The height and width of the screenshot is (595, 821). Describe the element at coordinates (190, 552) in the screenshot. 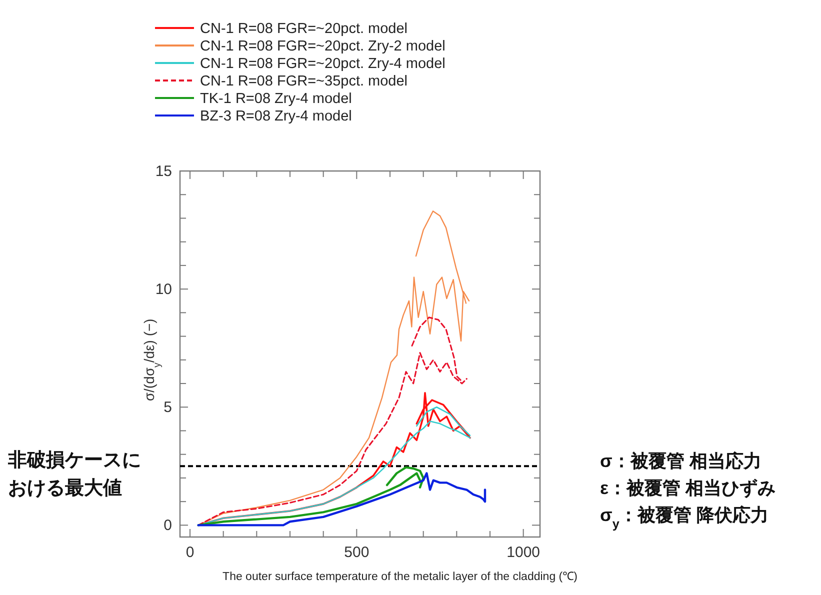

I see `x-tick-label: 0` at that location.